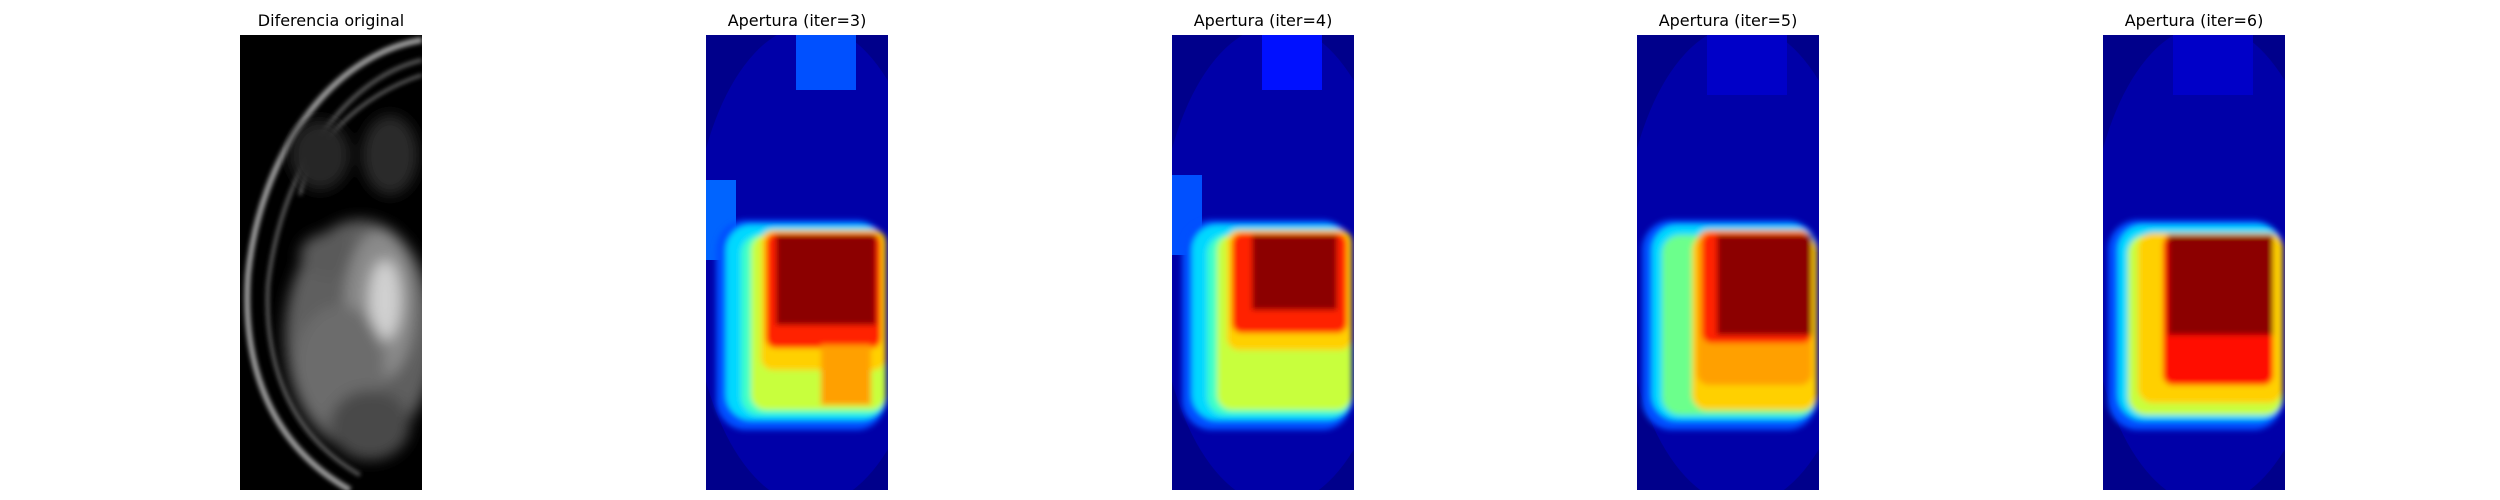 Image resolution: width=2500 pixels, height=500 pixels. I want to click on panel-apertura-iter4: Apertura (iter=4), so click(1263, 250).